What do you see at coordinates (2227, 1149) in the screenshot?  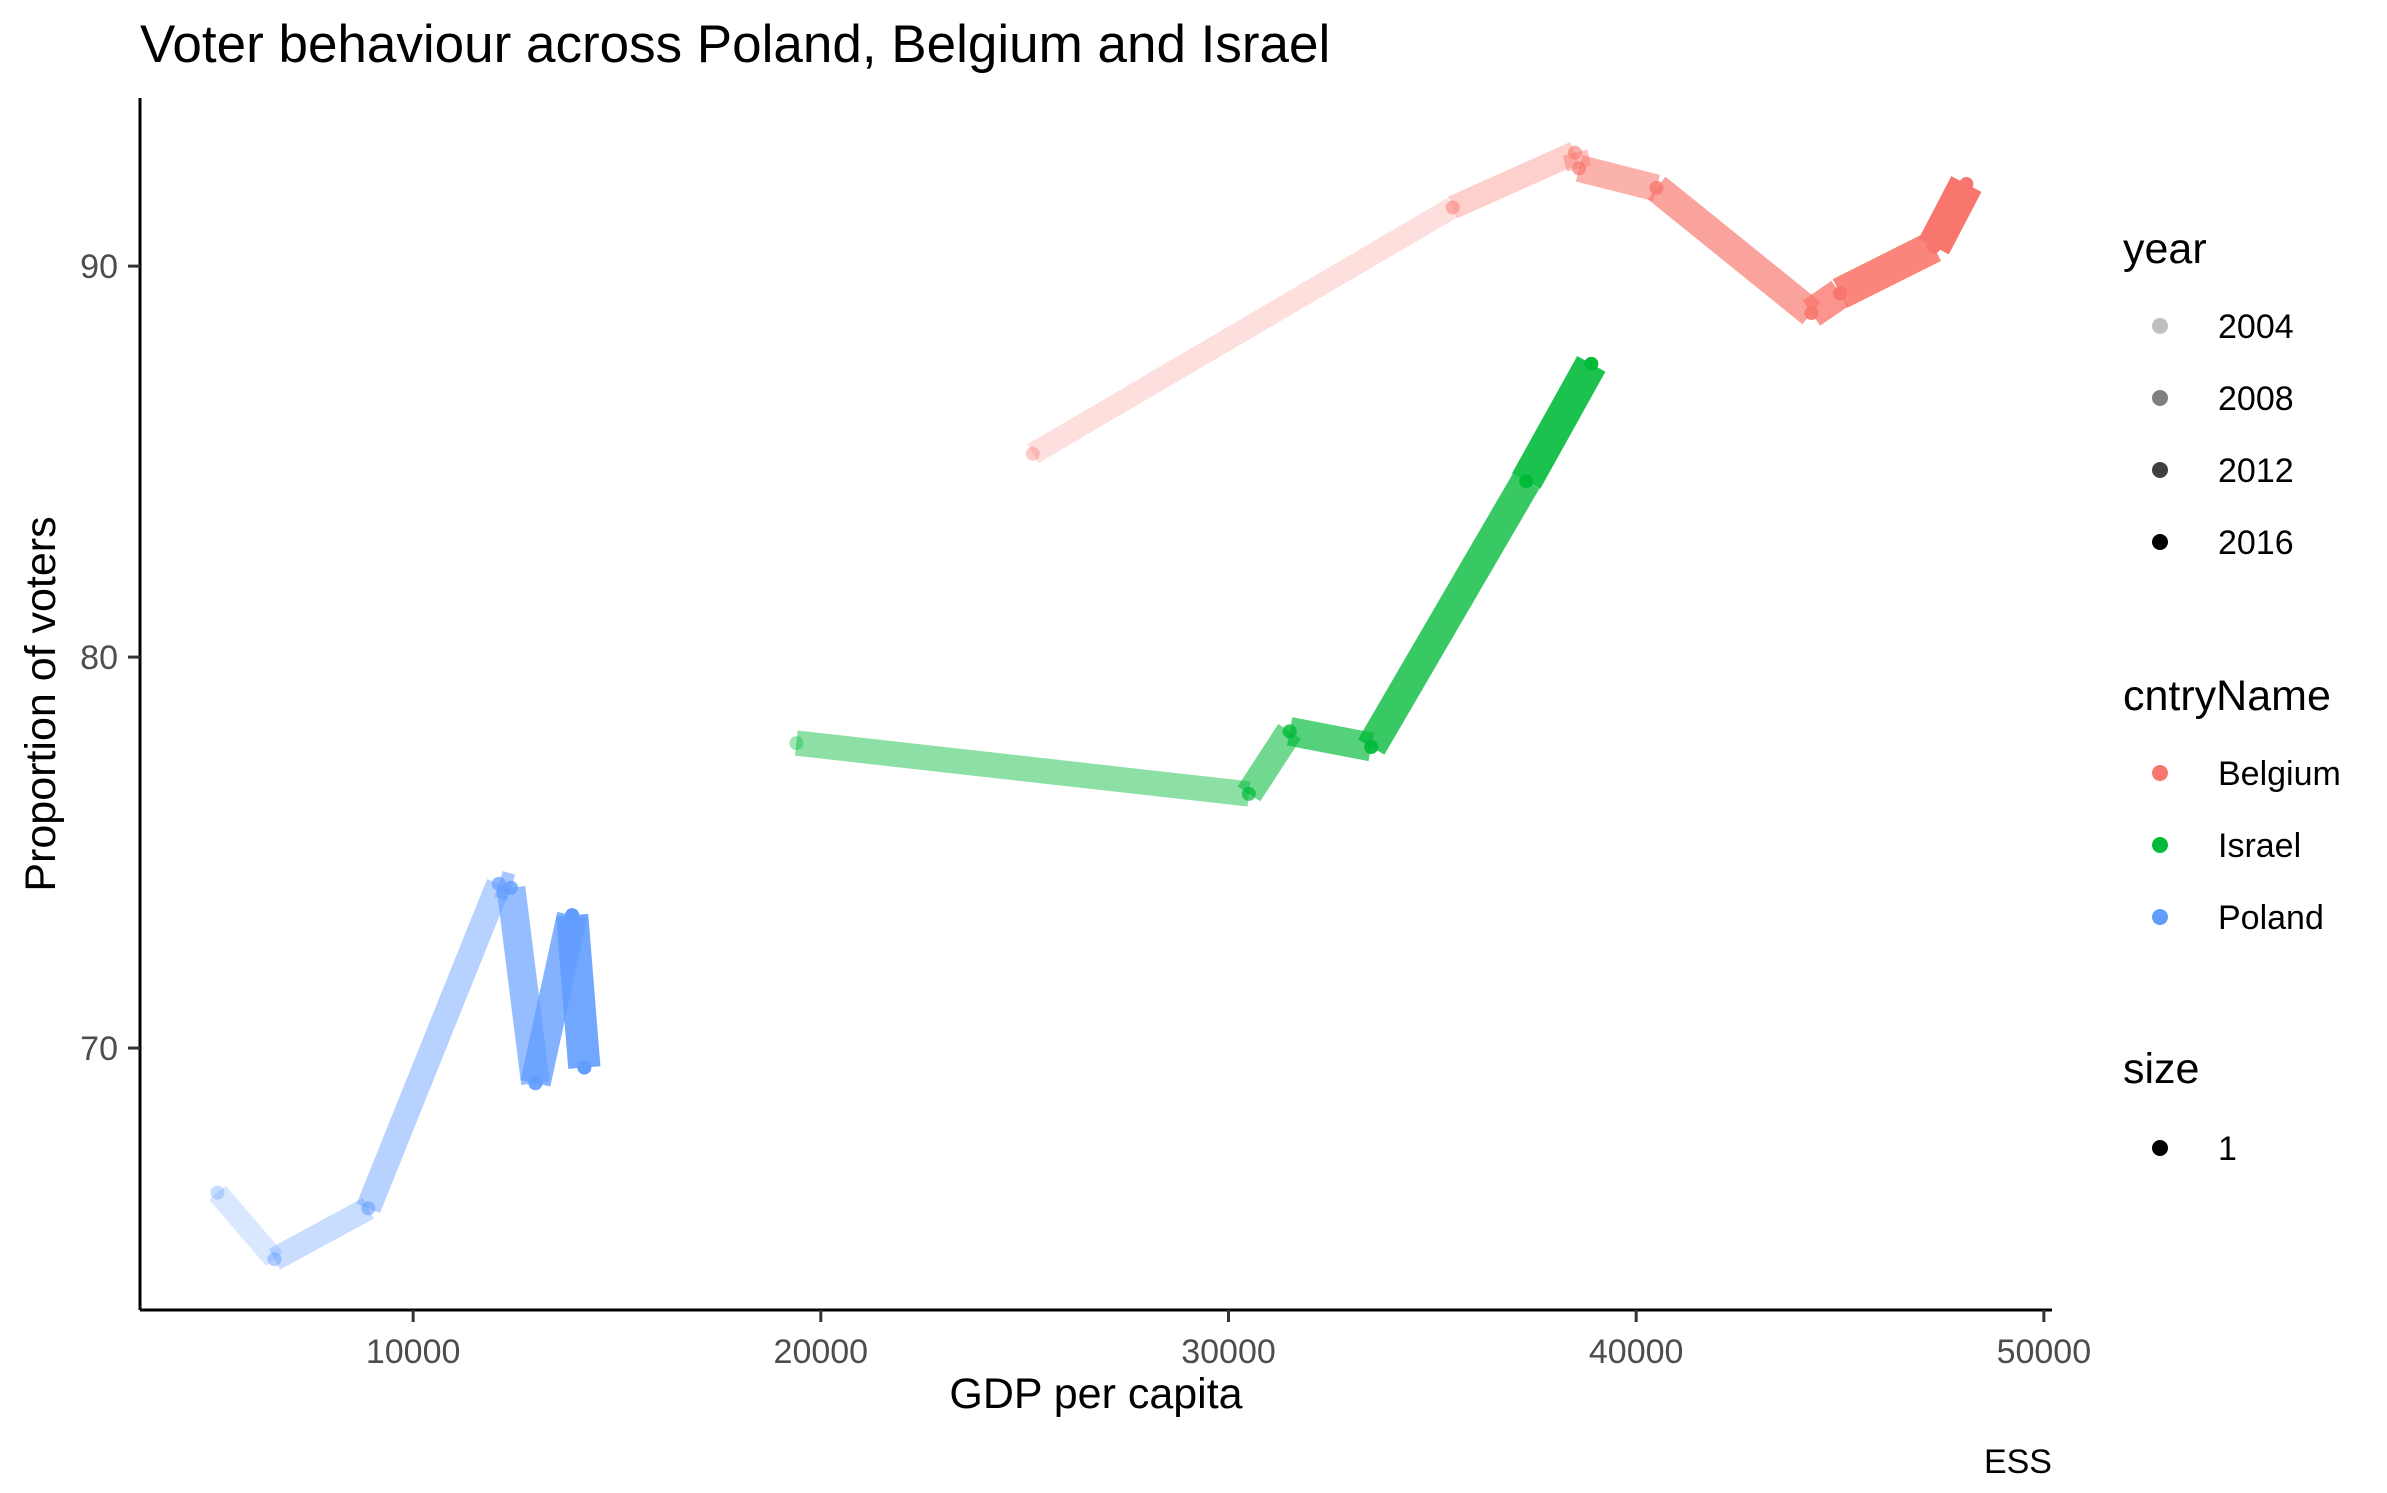 I see `legend-label: 1` at bounding box center [2227, 1149].